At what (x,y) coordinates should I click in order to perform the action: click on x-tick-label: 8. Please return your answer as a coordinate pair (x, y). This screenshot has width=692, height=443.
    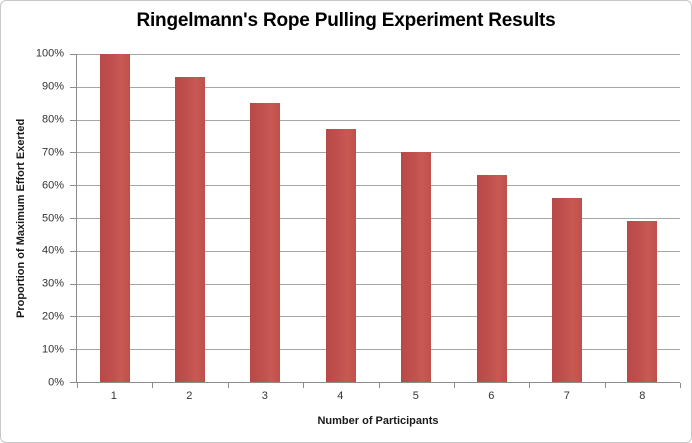
    Looking at the image, I should click on (642, 396).